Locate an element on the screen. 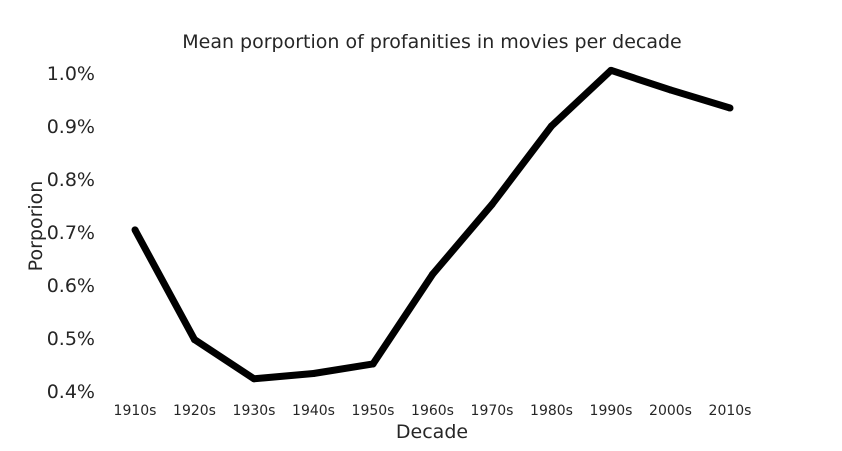 The image size is (842, 451). x-tick-label: 1940s is located at coordinates (313, 411).